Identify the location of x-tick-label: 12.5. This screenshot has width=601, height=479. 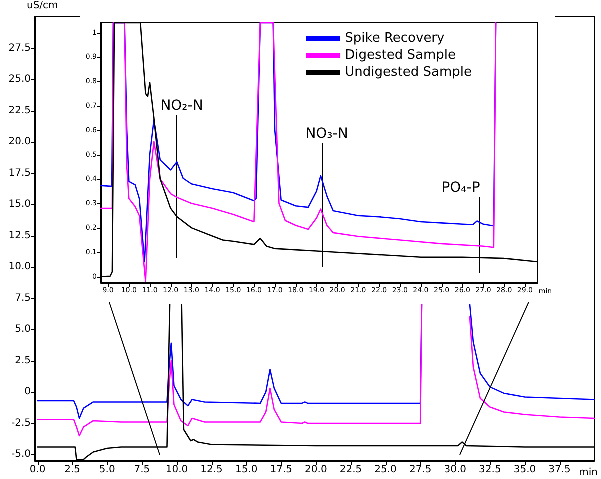
(211, 470).